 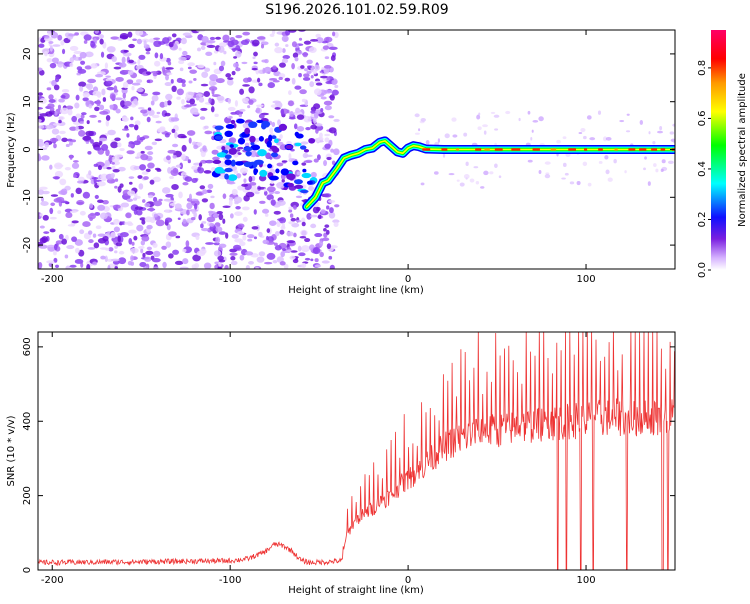 What do you see at coordinates (27, 421) in the screenshot?
I see `bottom-y-tick-label: 400` at bounding box center [27, 421].